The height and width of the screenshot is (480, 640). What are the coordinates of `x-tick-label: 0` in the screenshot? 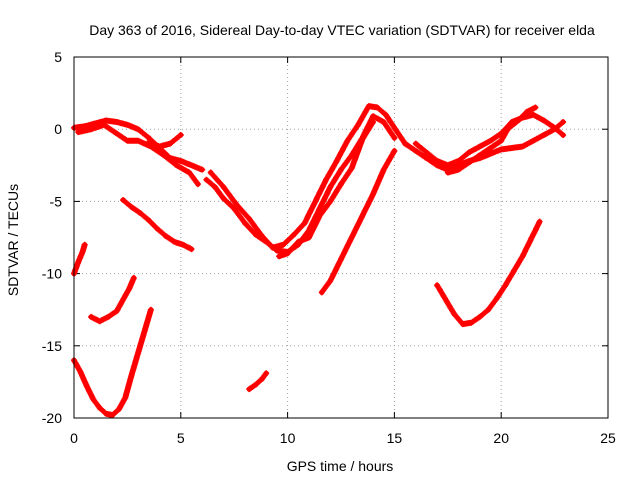 It's located at (74, 438).